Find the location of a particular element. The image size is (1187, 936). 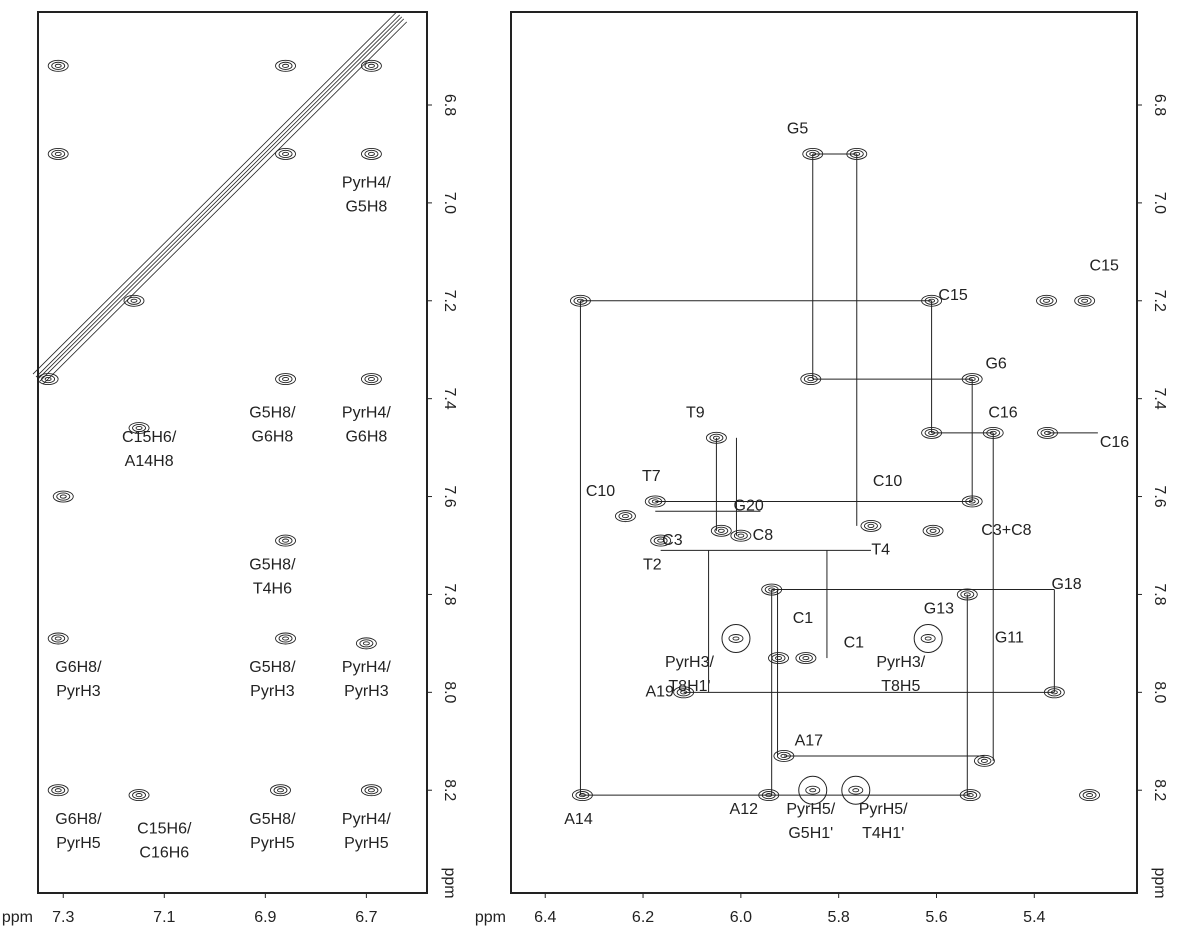

peak-label: A12 is located at coordinates (744, 809).